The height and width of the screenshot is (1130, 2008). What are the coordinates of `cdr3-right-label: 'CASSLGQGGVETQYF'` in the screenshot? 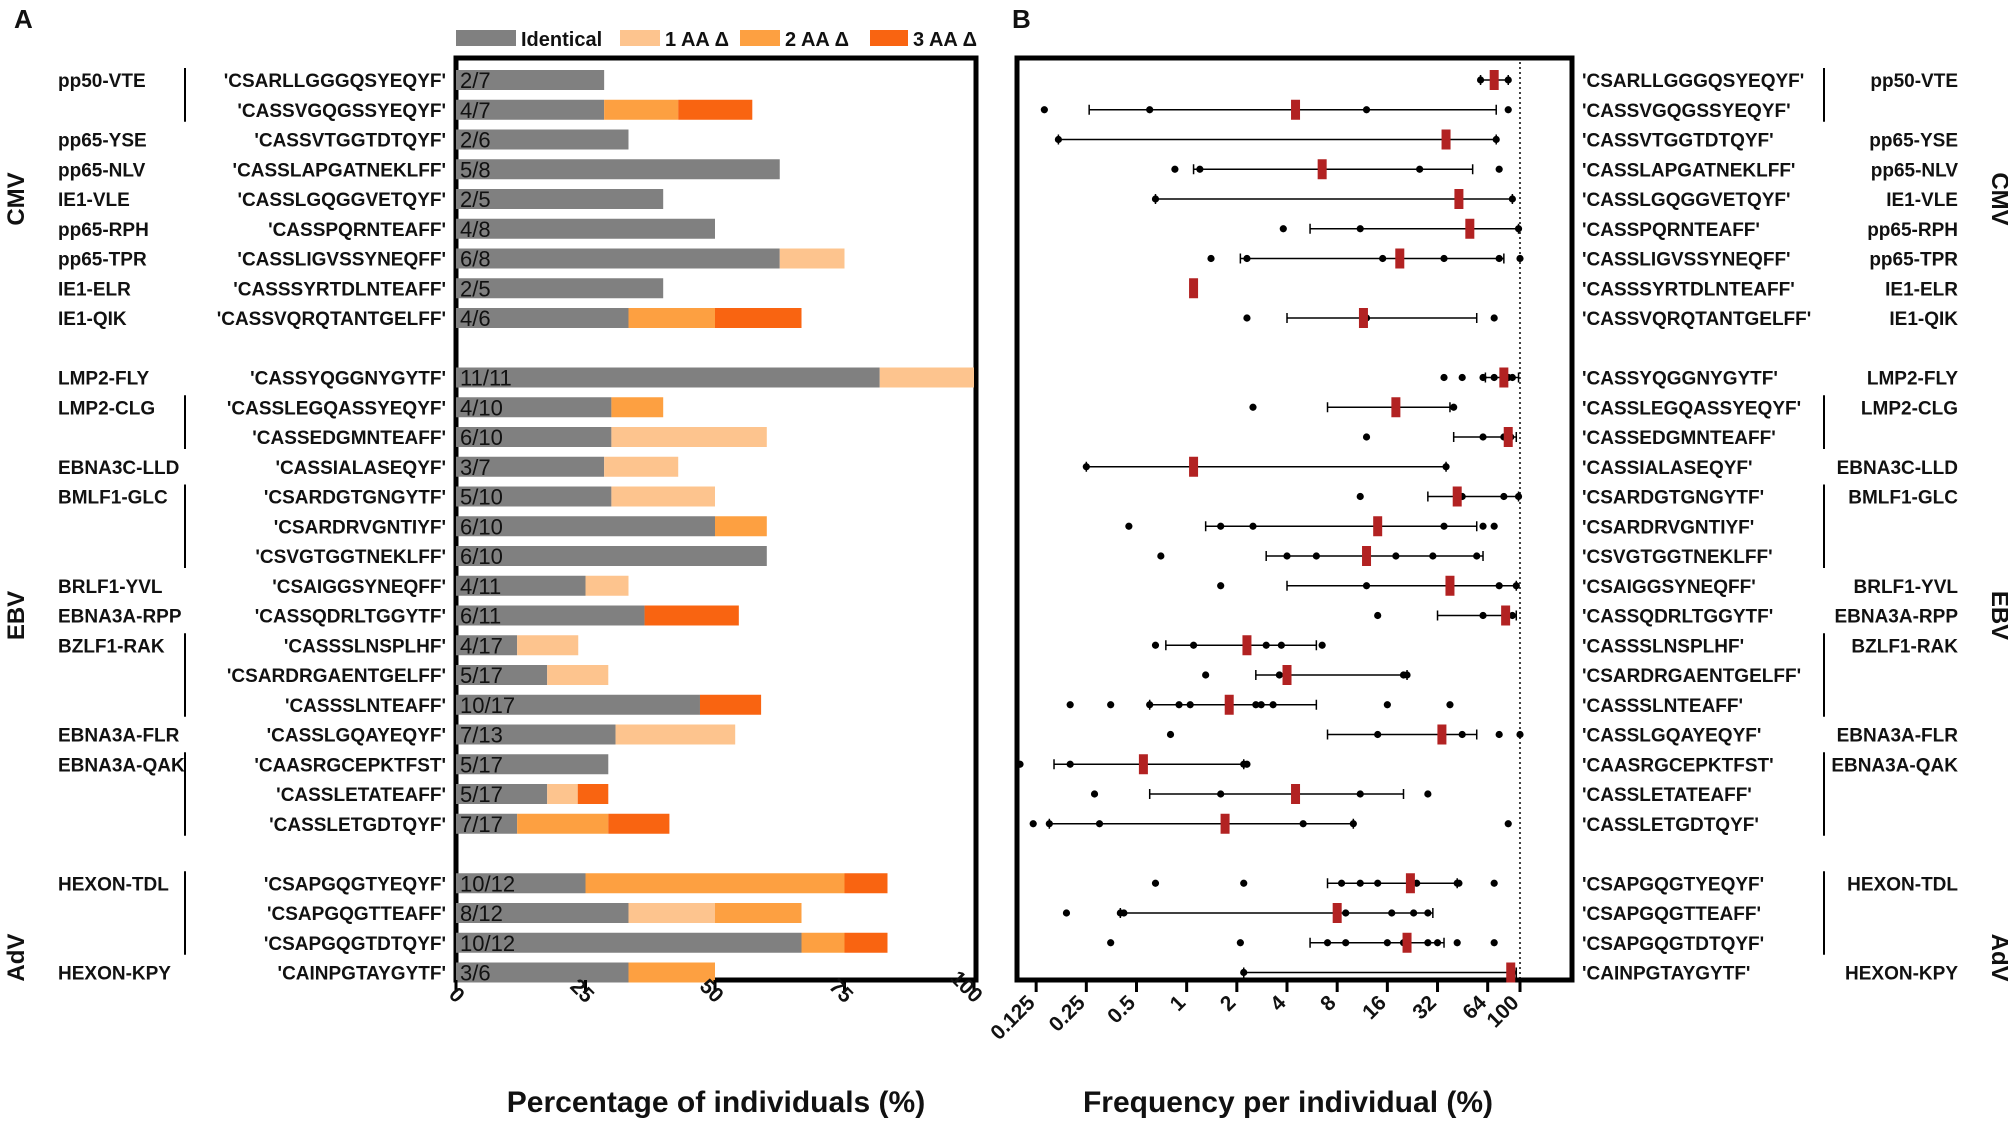 It's located at (1686, 200).